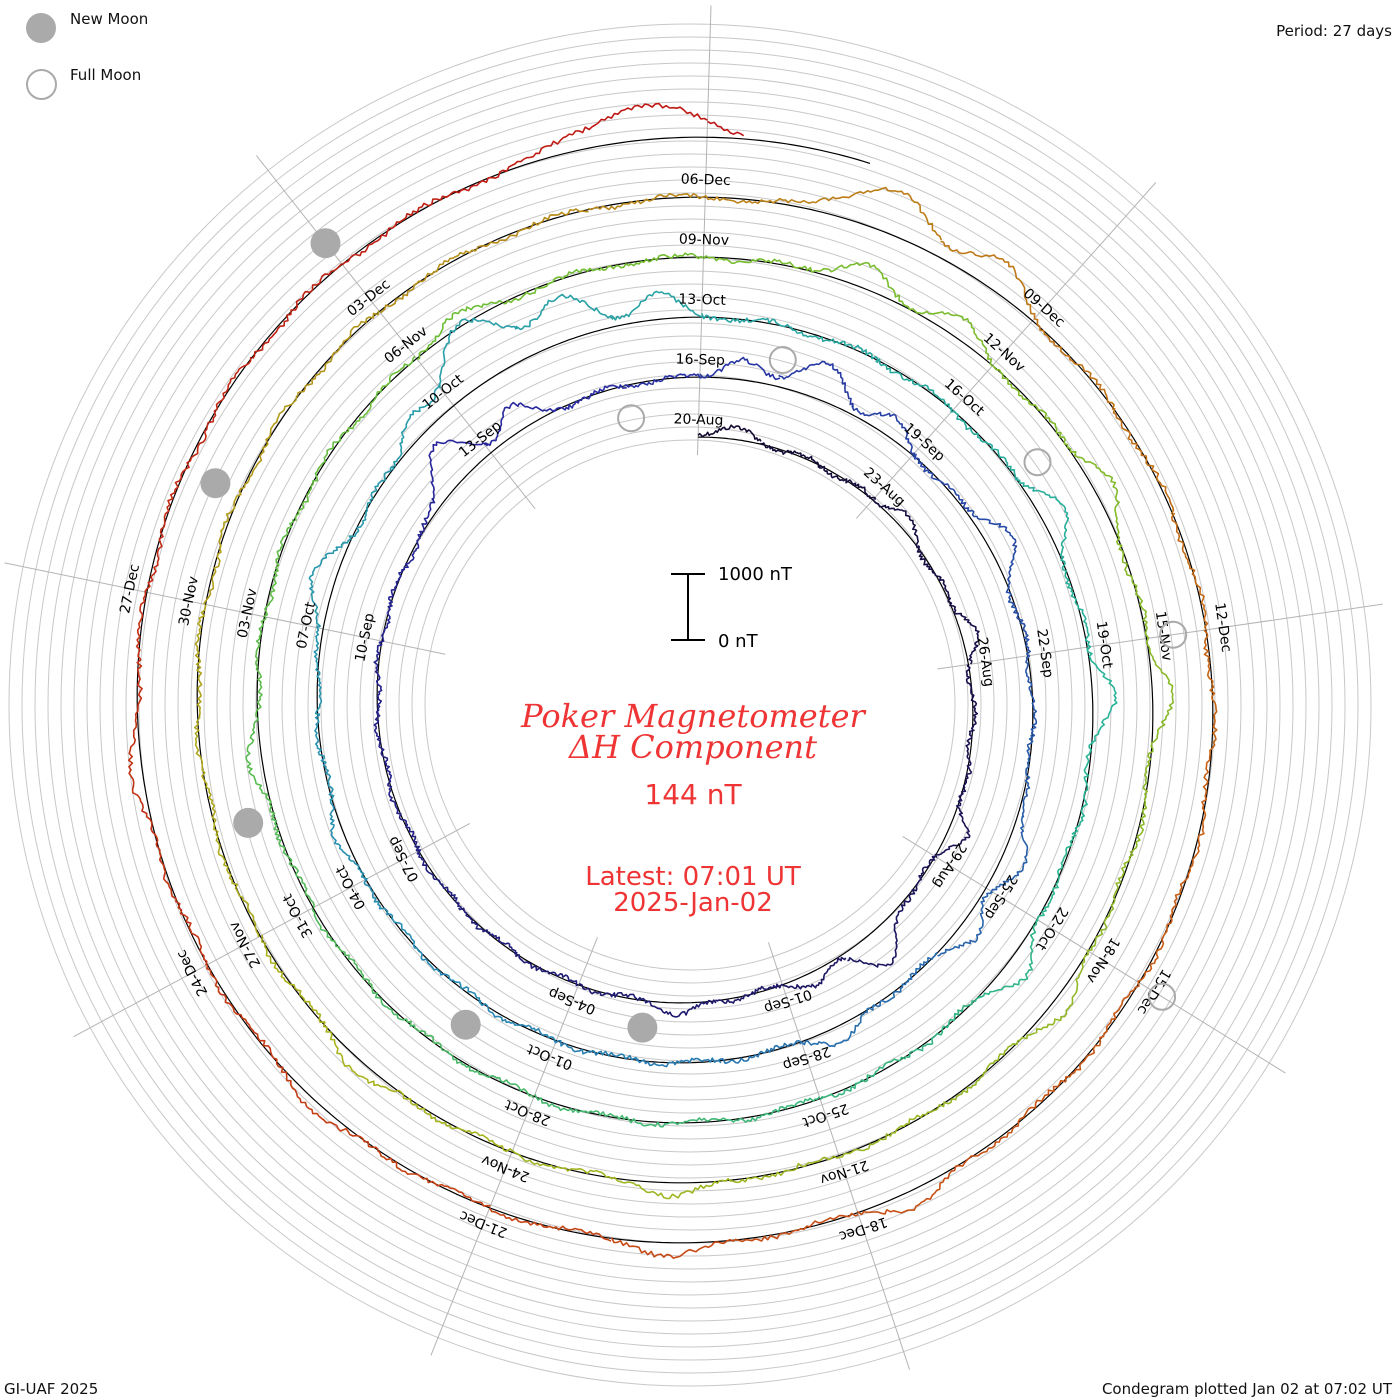 The width and height of the screenshot is (1400, 1400). I want to click on tick-label: 03-Nov, so click(248, 613).